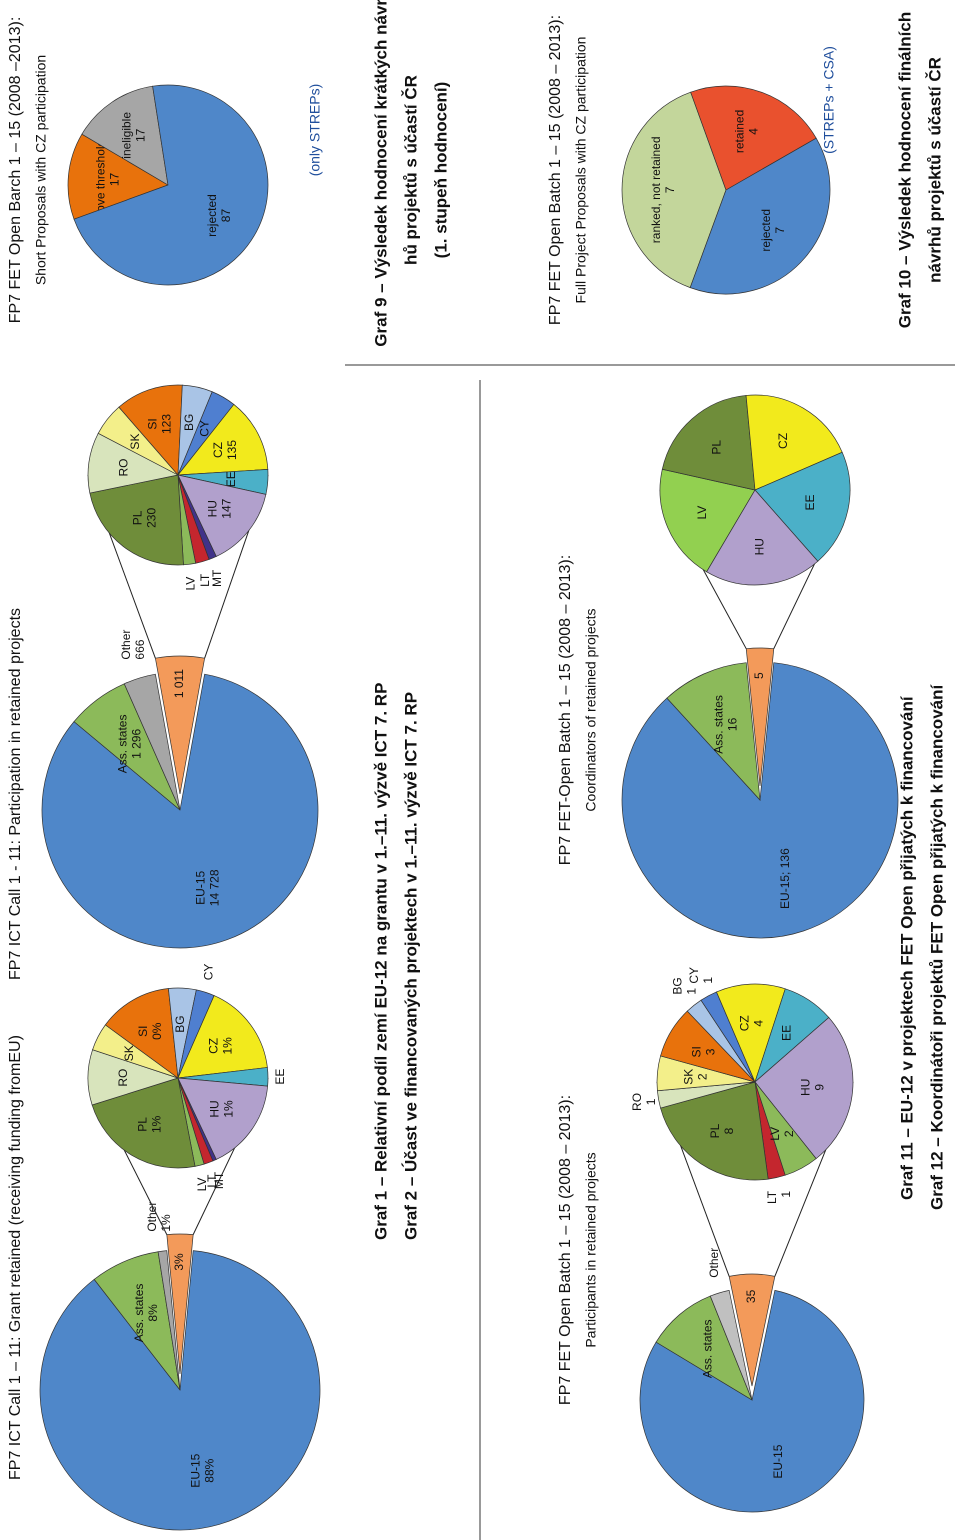 Image resolution: width=960 pixels, height=1540 pixels. I want to click on slice-value: 2, so click(789, 1133).